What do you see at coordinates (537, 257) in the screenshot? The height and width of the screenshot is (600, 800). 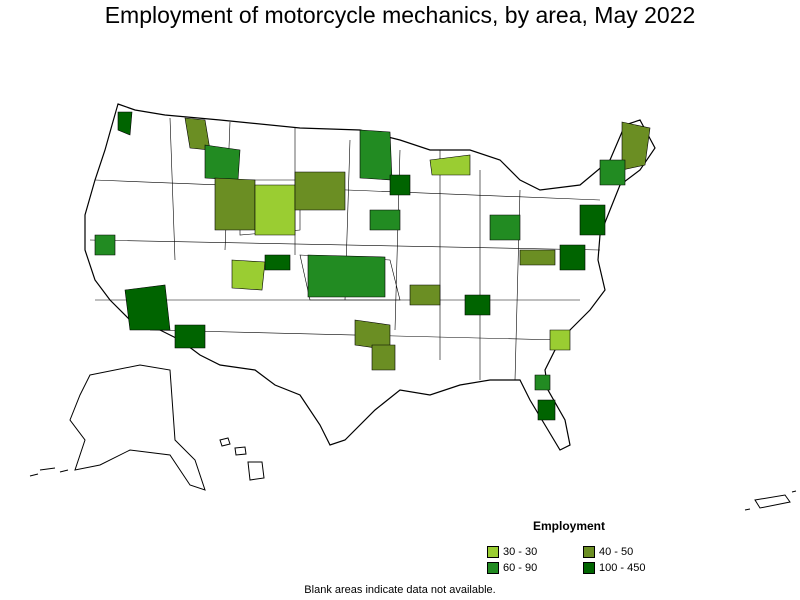 I see `area-kentucky` at bounding box center [537, 257].